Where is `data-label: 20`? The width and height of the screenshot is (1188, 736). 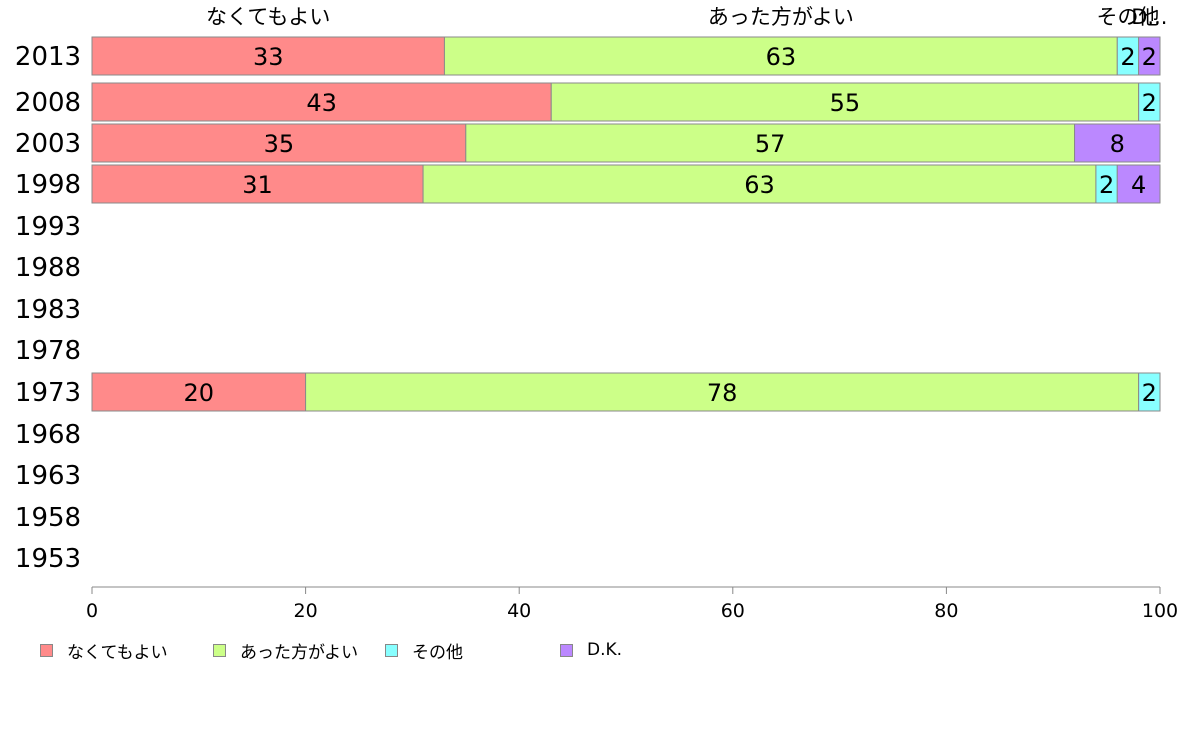
data-label: 20 is located at coordinates (199, 393).